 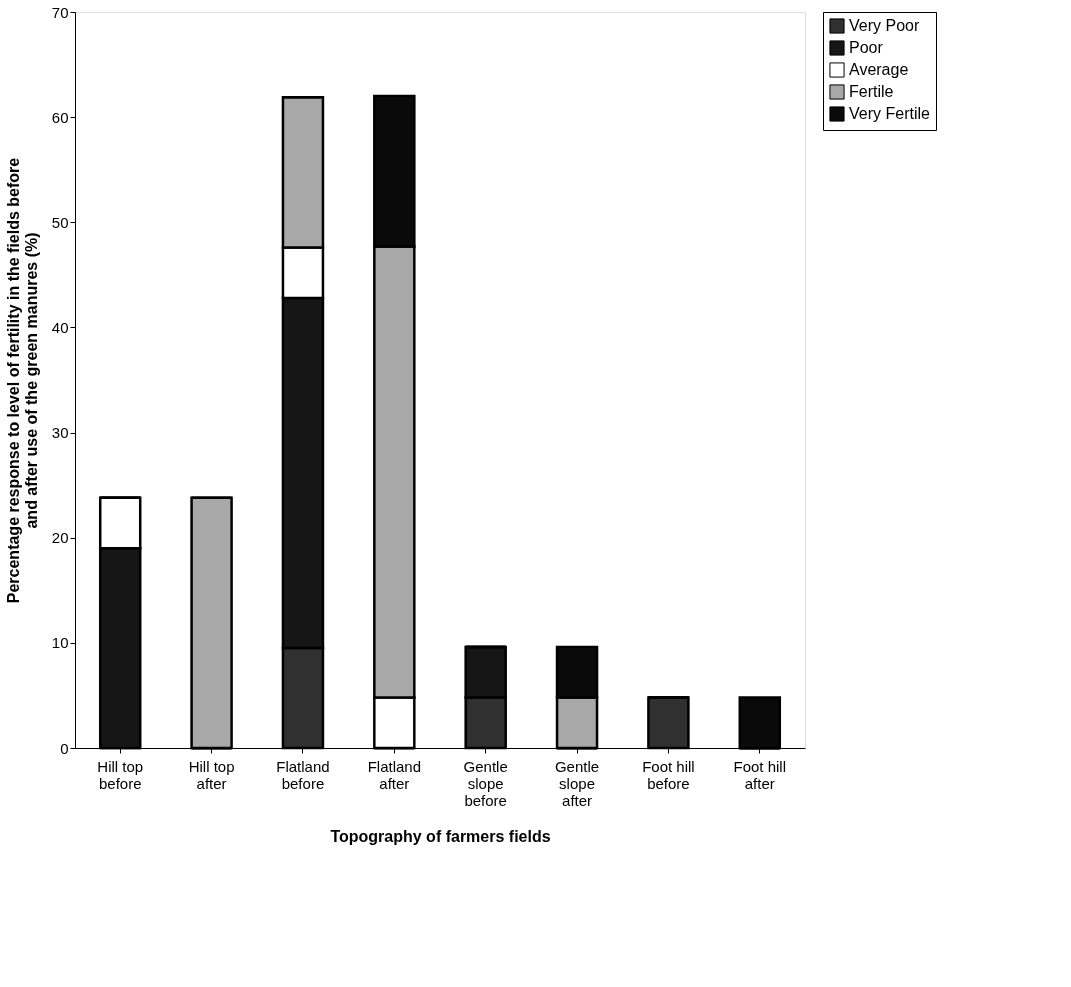 I want to click on legend-label: Very Poor, so click(x=884, y=25).